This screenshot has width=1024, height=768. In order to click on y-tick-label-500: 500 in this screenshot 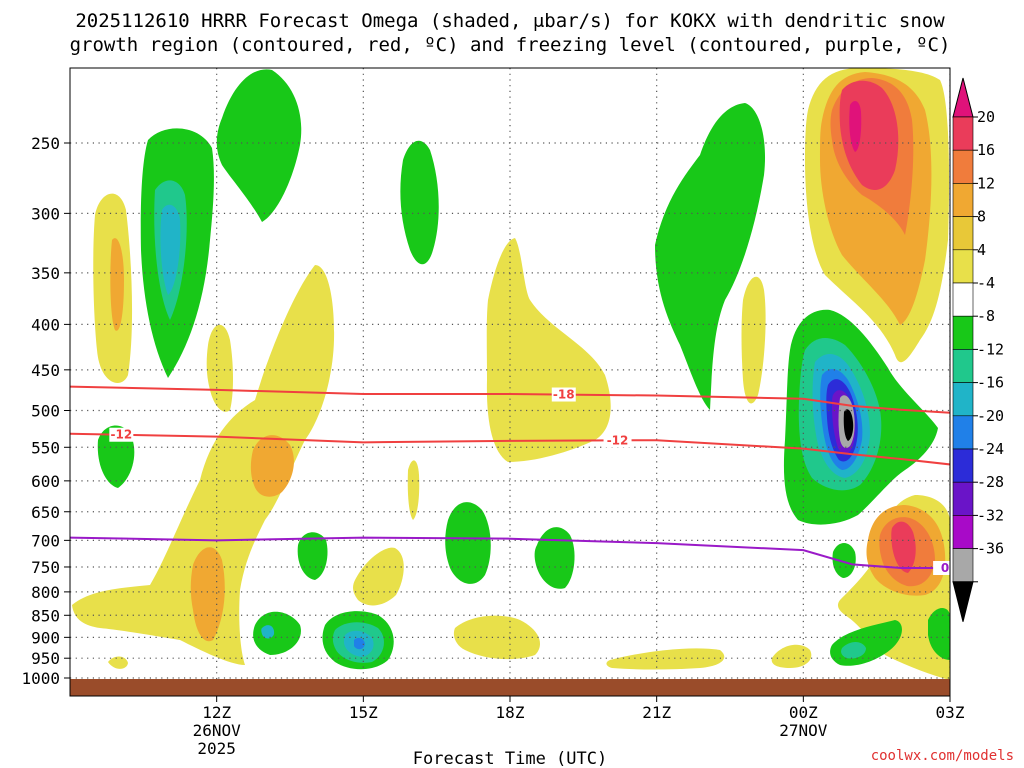, I will do `click(45, 411)`.